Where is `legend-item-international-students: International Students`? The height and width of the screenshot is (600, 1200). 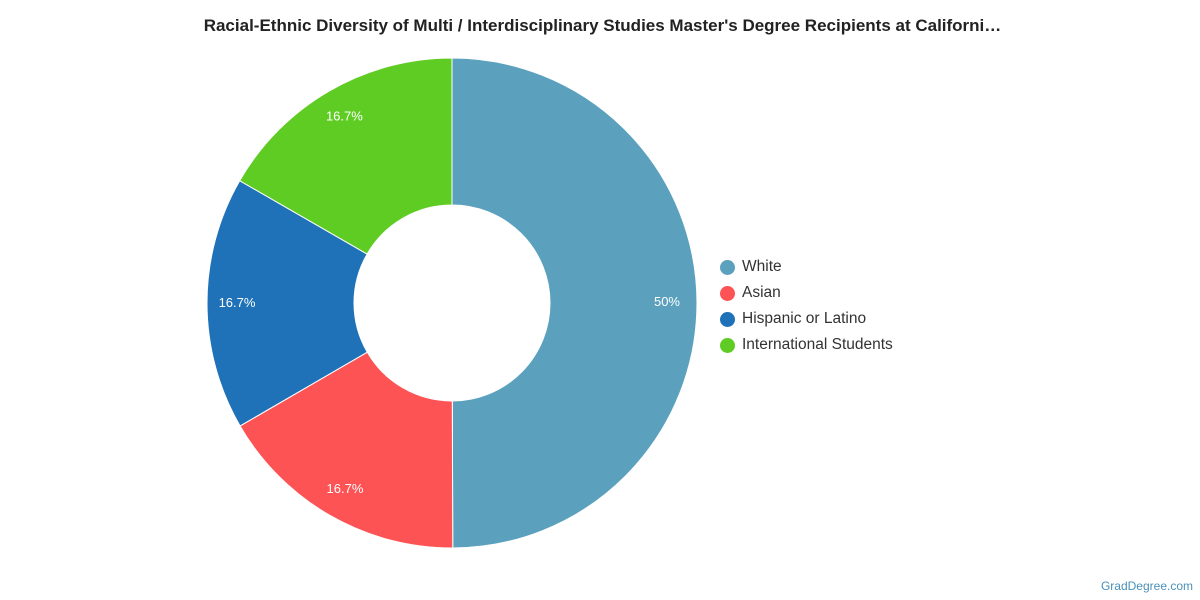
legend-item-international-students: International Students is located at coordinates (806, 345).